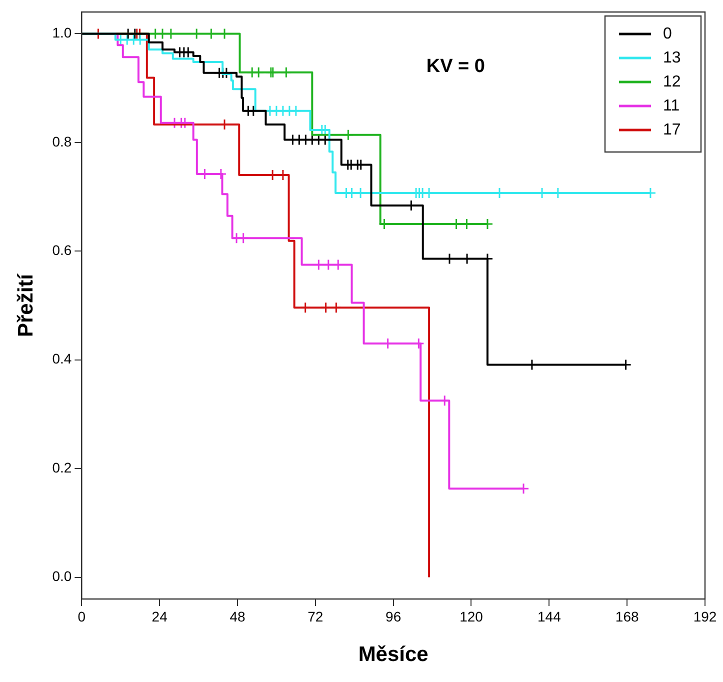  I want to click on x-tick-label: 144, so click(549, 616).